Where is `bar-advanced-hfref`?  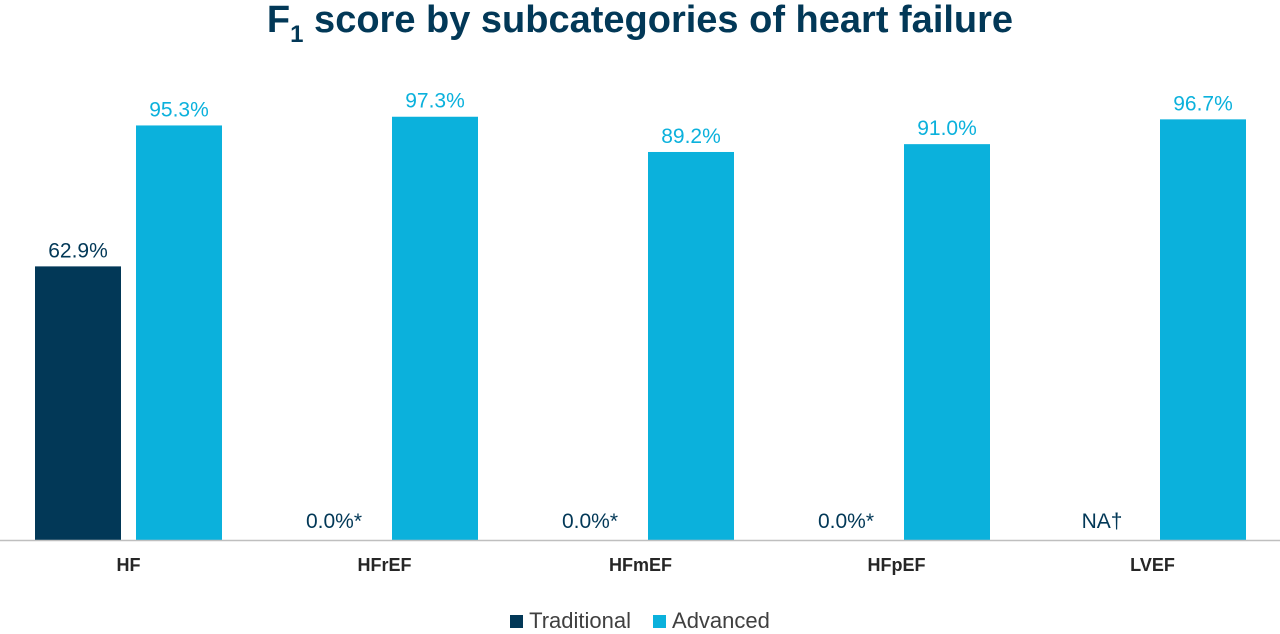
bar-advanced-hfref is located at coordinates (435, 328).